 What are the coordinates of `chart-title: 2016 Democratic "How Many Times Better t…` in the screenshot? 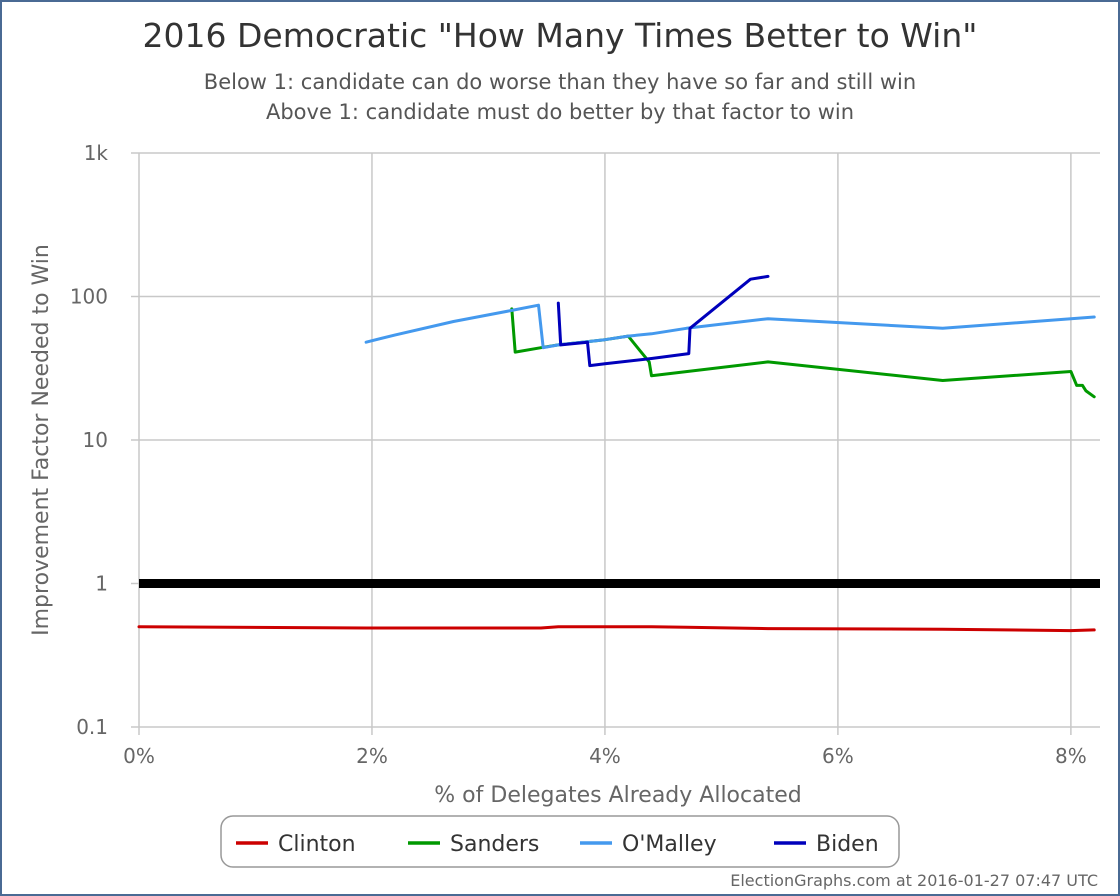 It's located at (560, 35).